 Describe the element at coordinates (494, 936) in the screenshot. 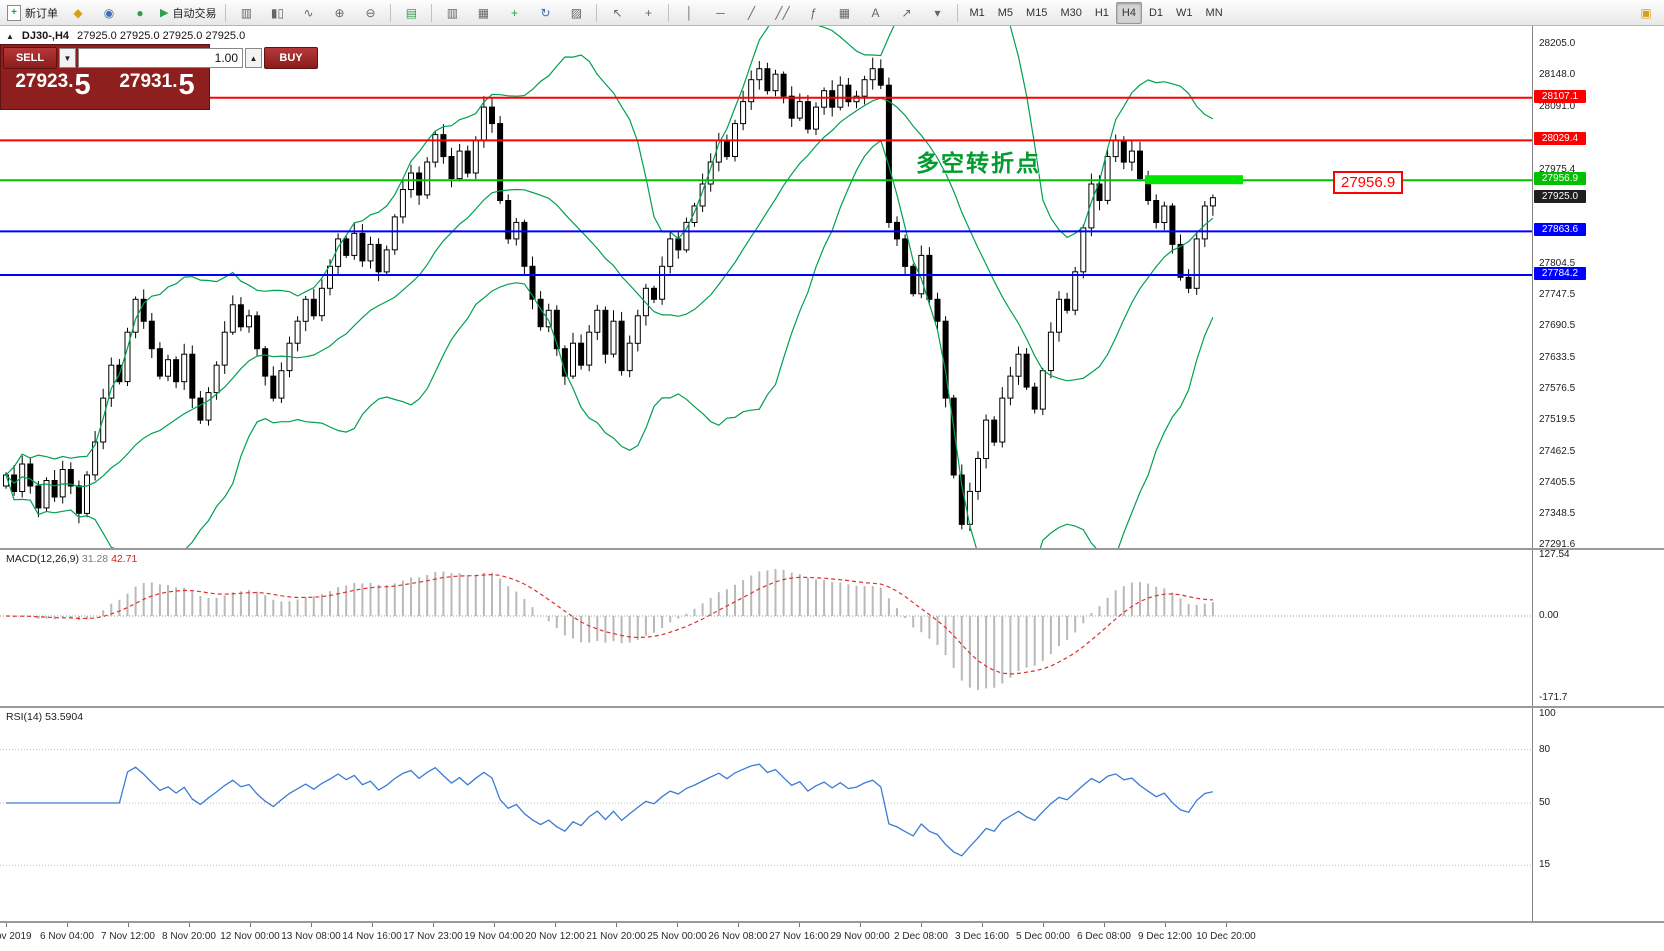

I see `time-label: 19 Nov 04:00` at that location.